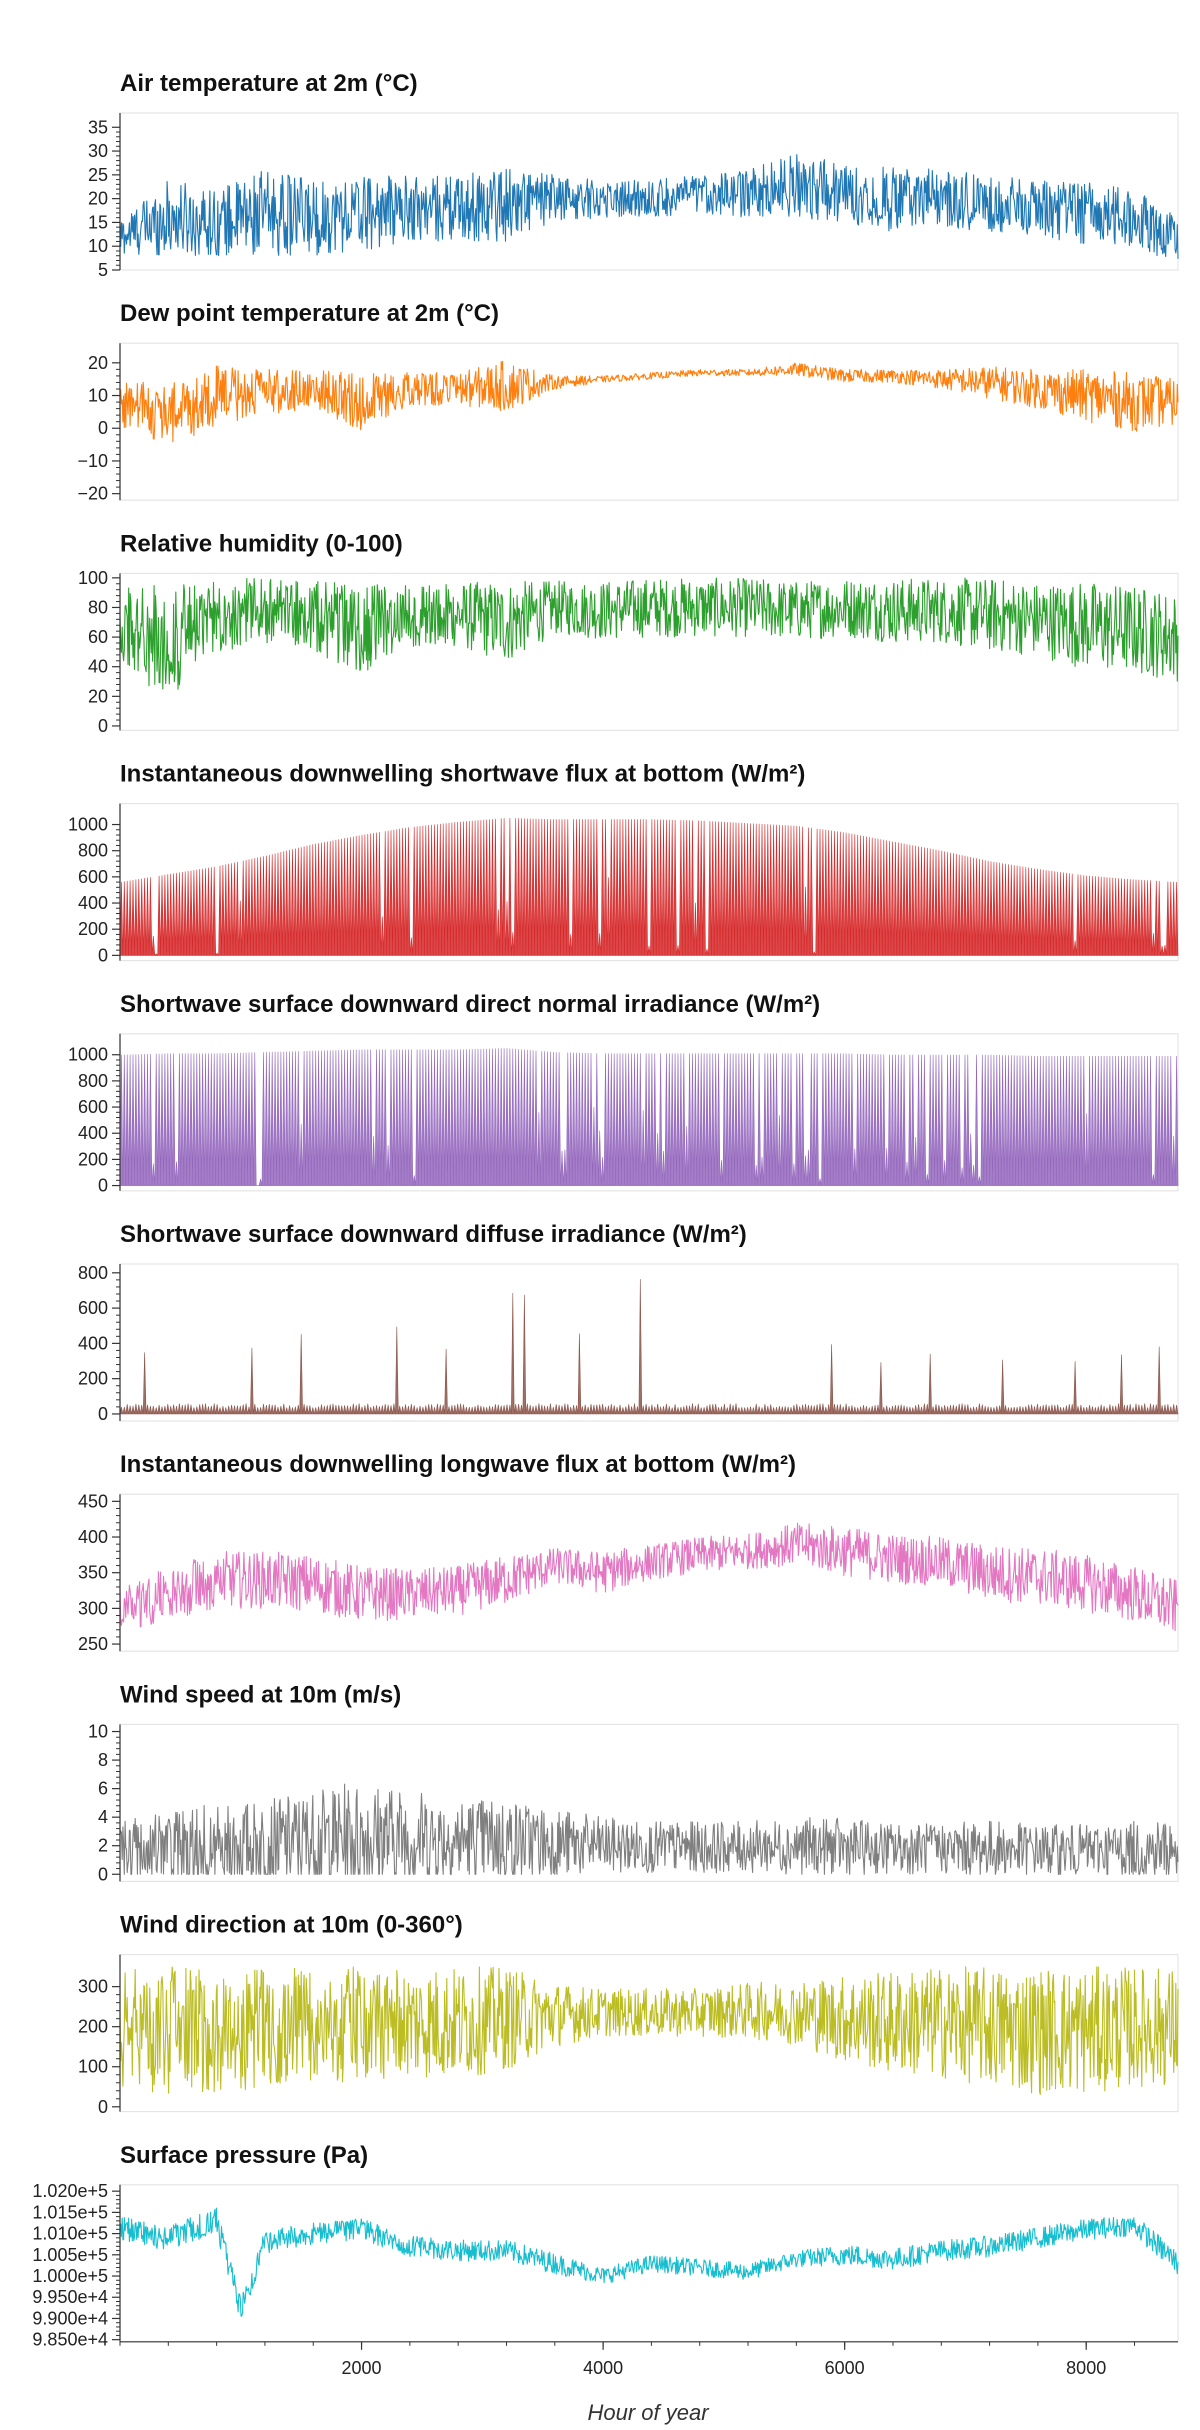 The image size is (1200, 2430). What do you see at coordinates (603, 2368) in the screenshot?
I see `x-tick-label: 4000` at bounding box center [603, 2368].